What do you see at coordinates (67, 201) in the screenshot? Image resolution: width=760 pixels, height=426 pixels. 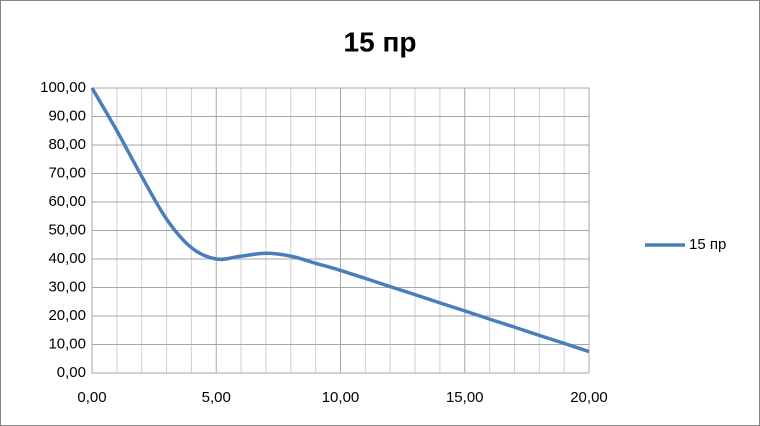 I see `y-tick-label: 60,00` at bounding box center [67, 201].